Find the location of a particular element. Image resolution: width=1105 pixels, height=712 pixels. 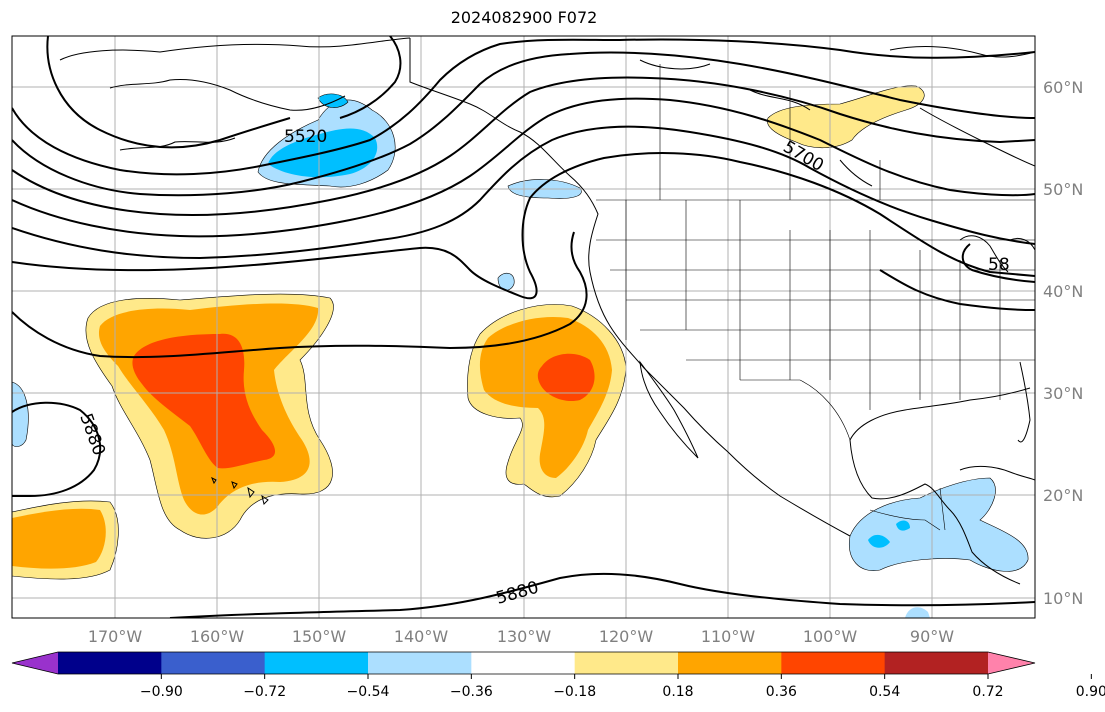

contour-label-5520: 5520 is located at coordinates (305, 137).